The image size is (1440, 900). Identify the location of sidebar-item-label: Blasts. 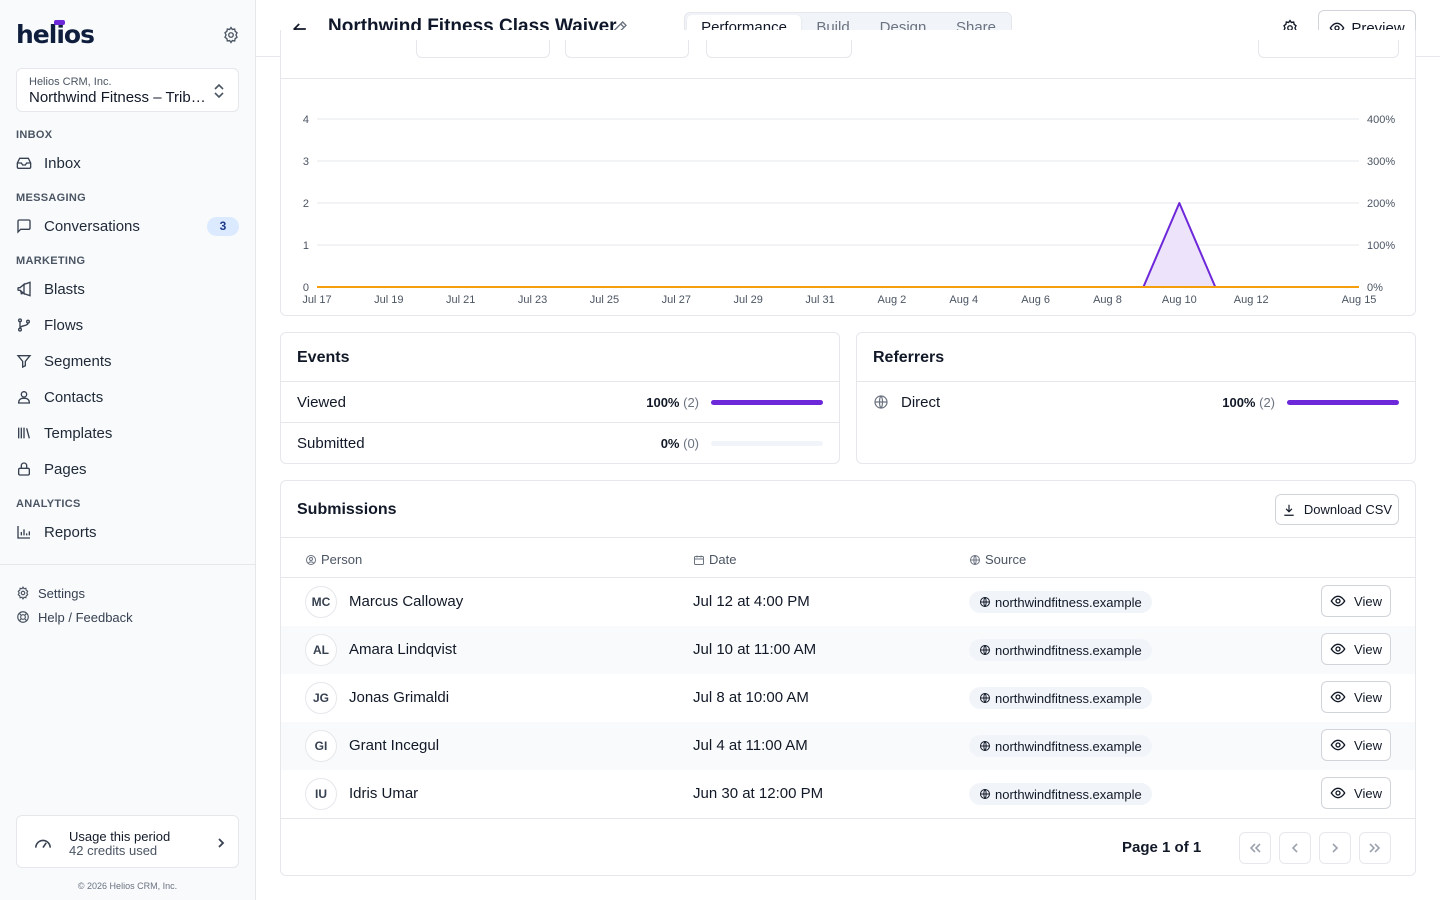
(64, 289).